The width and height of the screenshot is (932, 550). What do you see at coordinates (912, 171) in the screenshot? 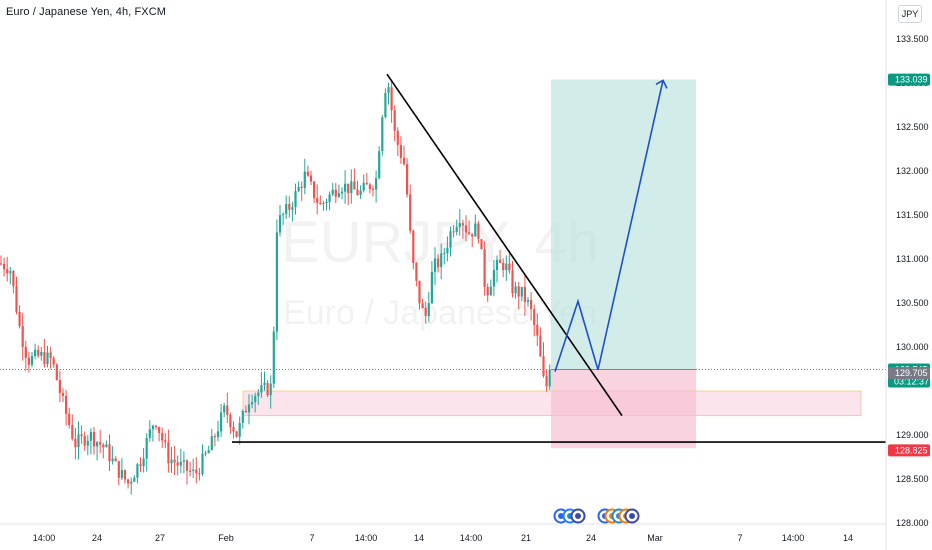
I see `price-tick-label: 132.000` at bounding box center [912, 171].